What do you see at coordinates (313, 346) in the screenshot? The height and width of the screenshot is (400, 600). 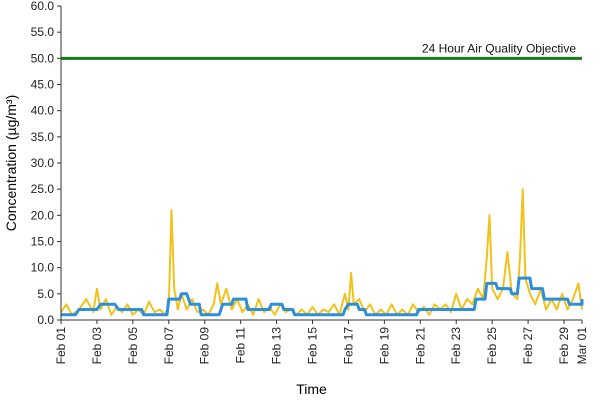 I see `x-tick-label: Feb 15` at bounding box center [313, 346].